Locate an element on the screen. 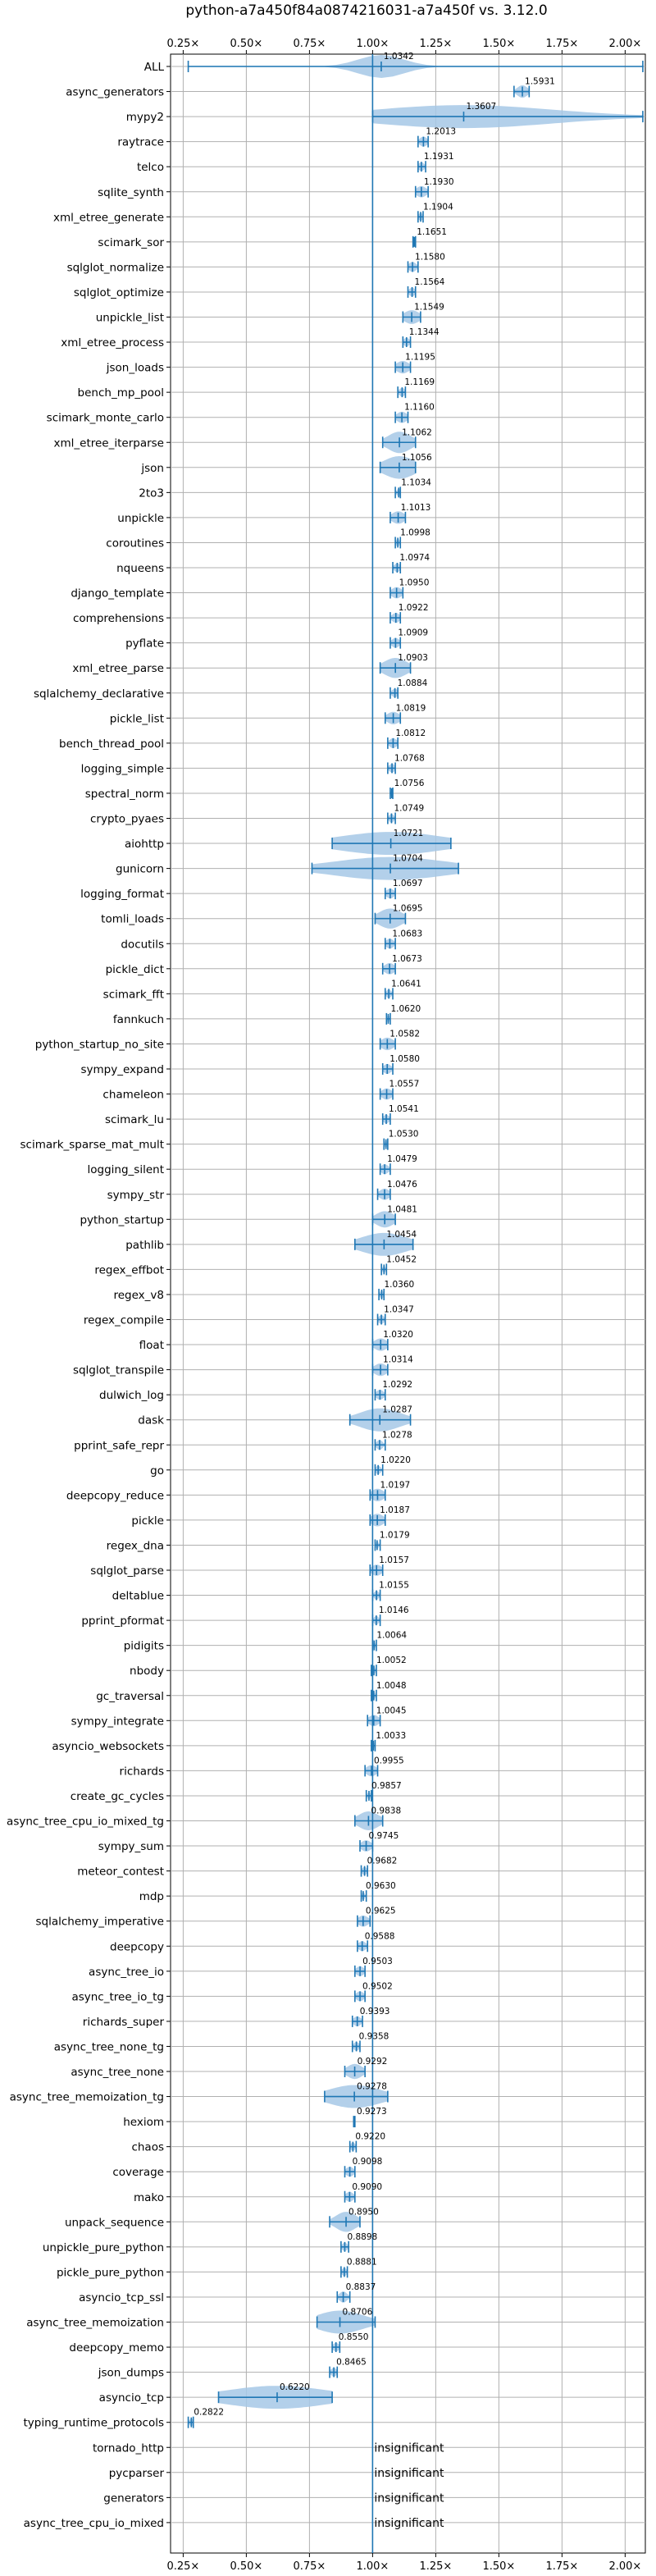 The width and height of the screenshot is (656, 2576). x-tick-label-top: 0.25× is located at coordinates (182, 44).